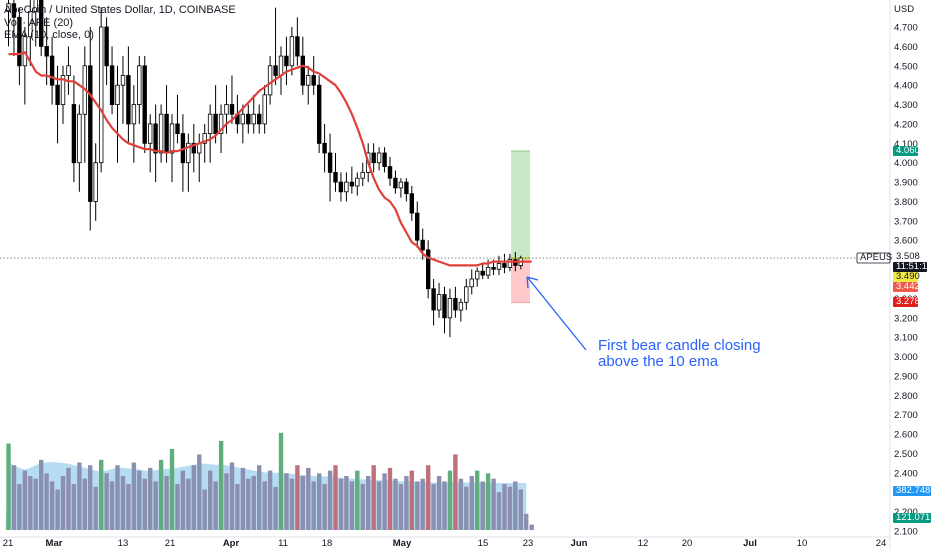 This screenshot has height=550, width=932. Describe the element at coordinates (39, 22) in the screenshot. I see `legend-volume: Vol · APE (20)` at that location.